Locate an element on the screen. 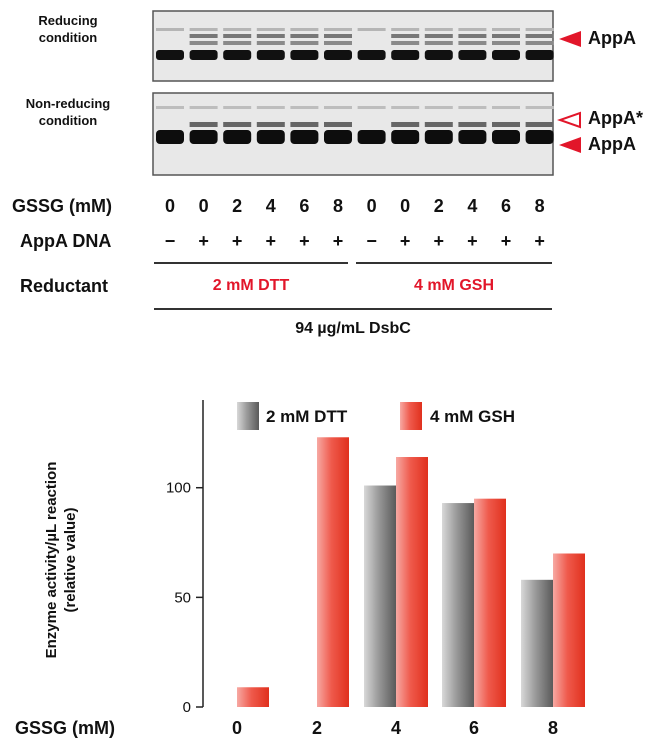 This screenshot has width=671, height=751. x-axis-title: GSSG (mM) is located at coordinates (65, 728).